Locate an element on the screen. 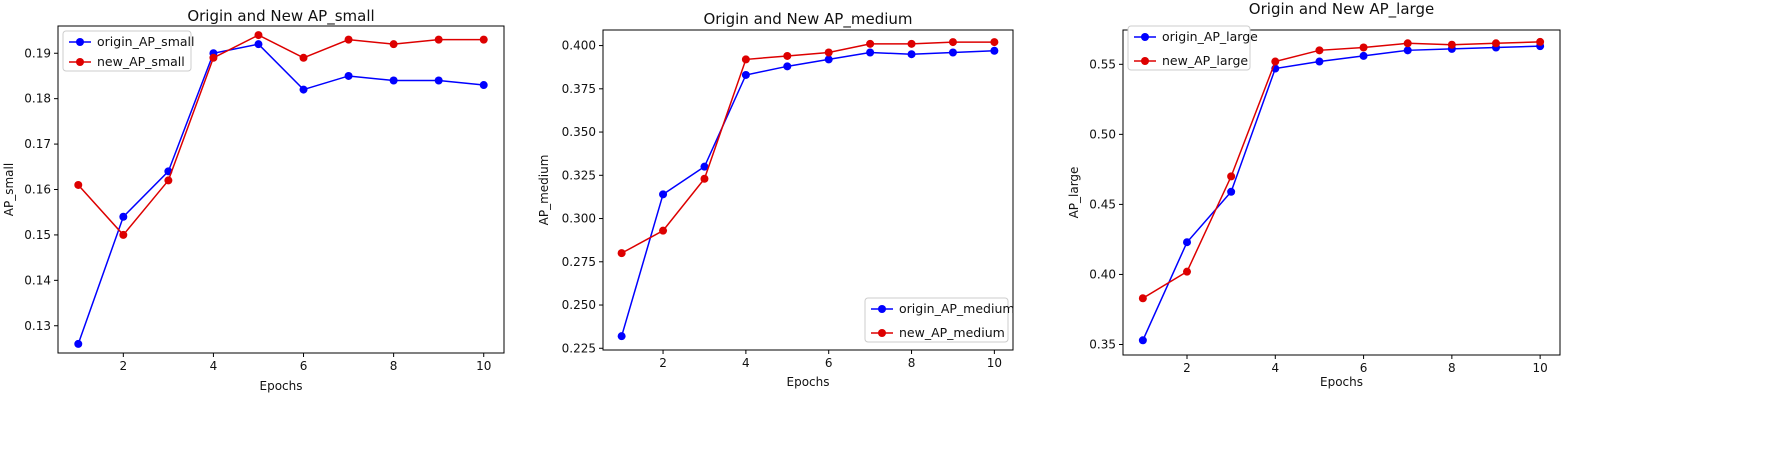  legend-label: new_AP_medium is located at coordinates (952, 332).